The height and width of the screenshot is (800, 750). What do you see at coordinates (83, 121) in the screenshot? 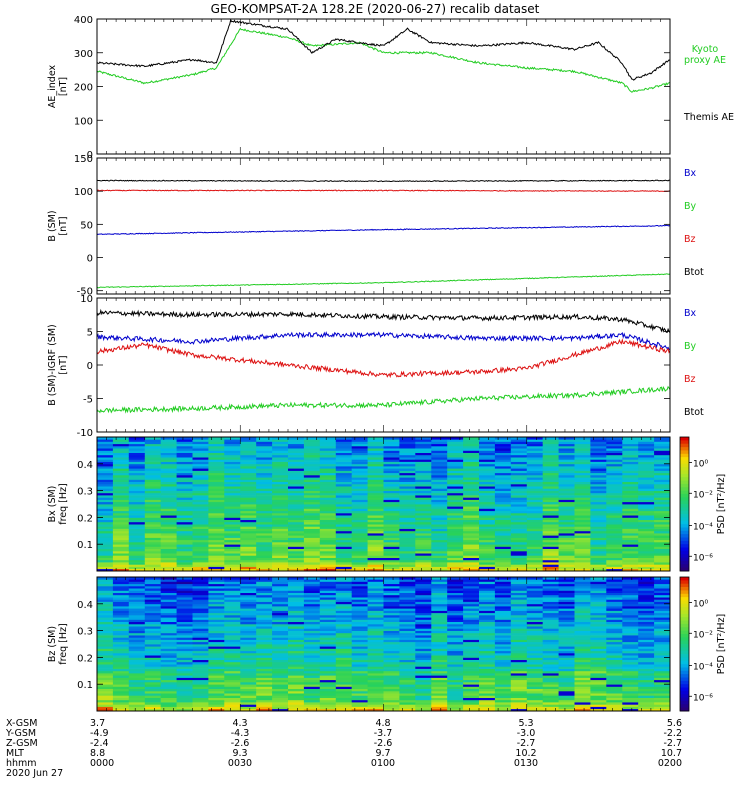
I see `y-tick-label: 100` at bounding box center [83, 121].